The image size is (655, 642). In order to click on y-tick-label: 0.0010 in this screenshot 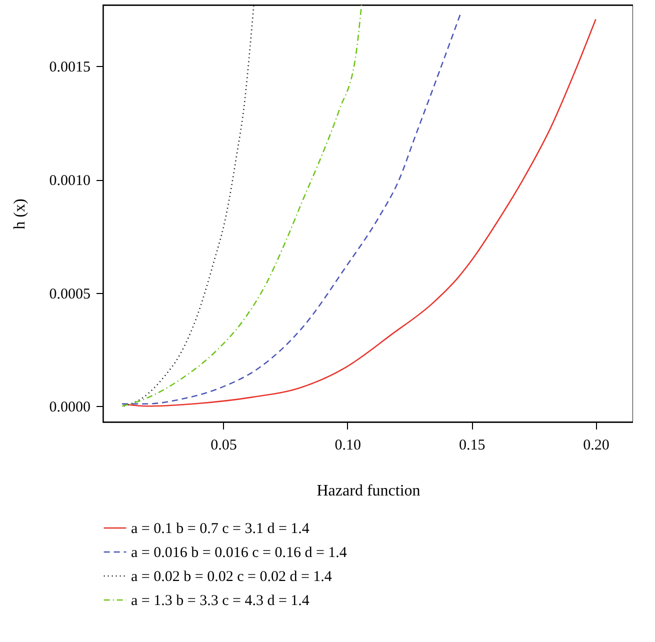, I will do `click(69, 181)`.